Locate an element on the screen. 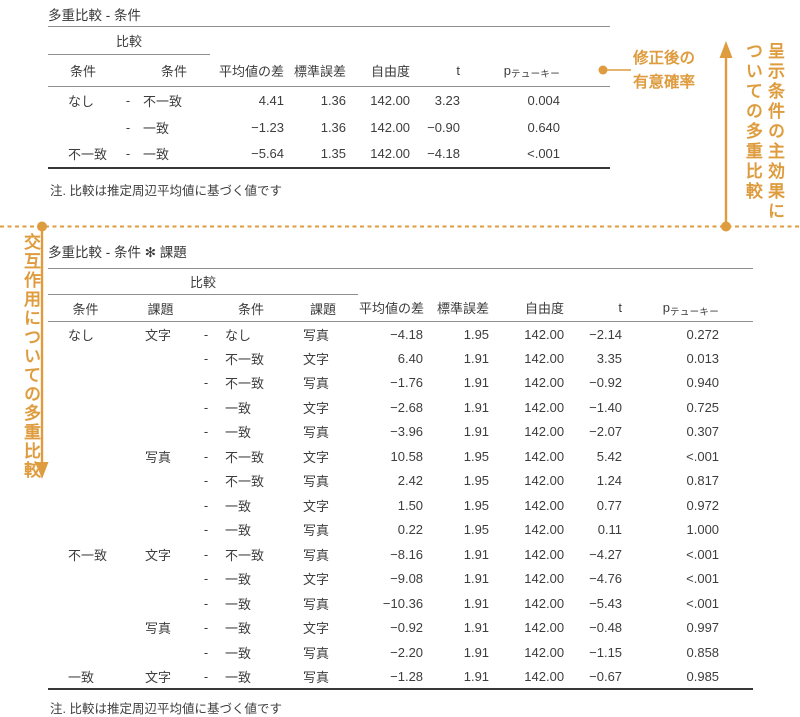 The width and height of the screenshot is (800, 717). cell-p-tukey: 0.858 is located at coordinates (703, 652).